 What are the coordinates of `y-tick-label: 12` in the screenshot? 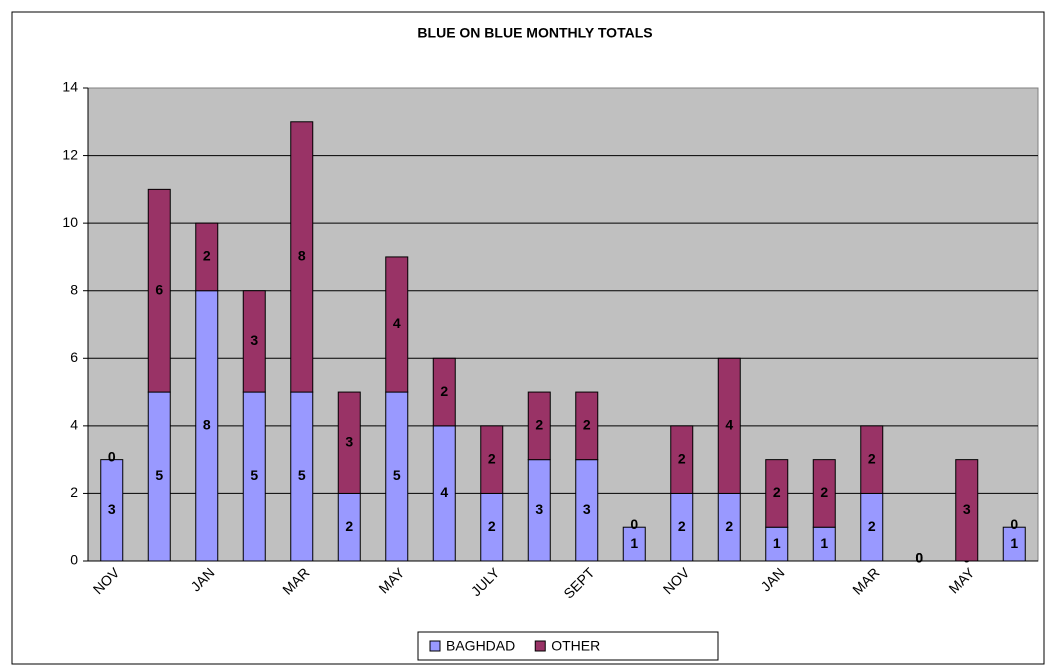 It's located at (70, 154).